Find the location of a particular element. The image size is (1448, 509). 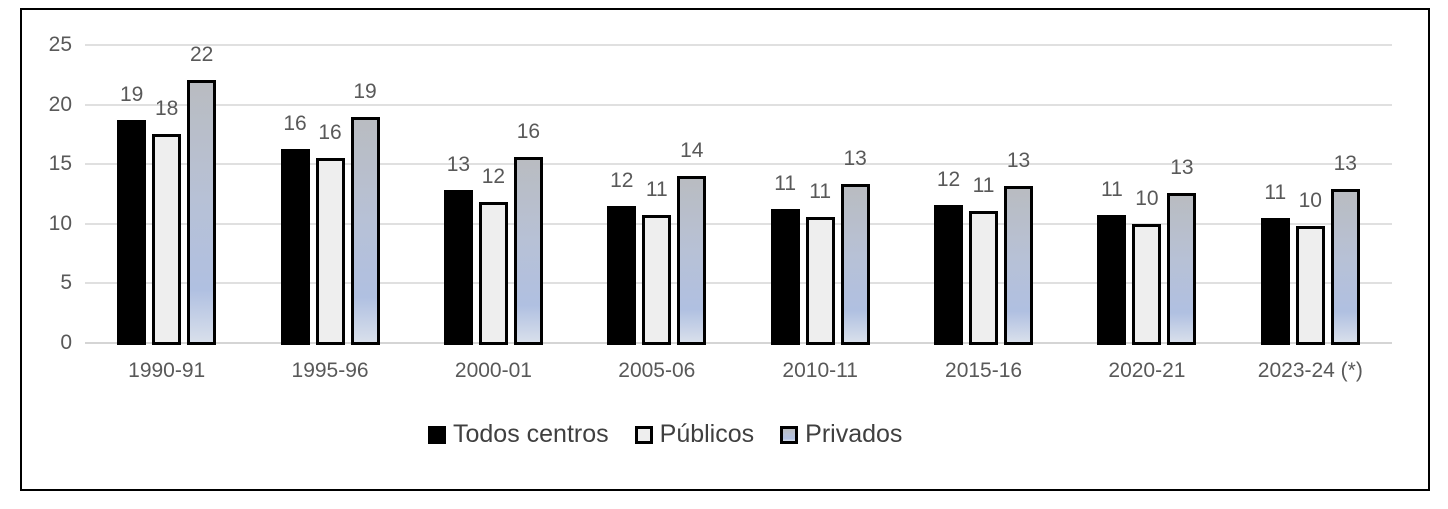

legend-label-privados: Privados is located at coordinates (854, 434).